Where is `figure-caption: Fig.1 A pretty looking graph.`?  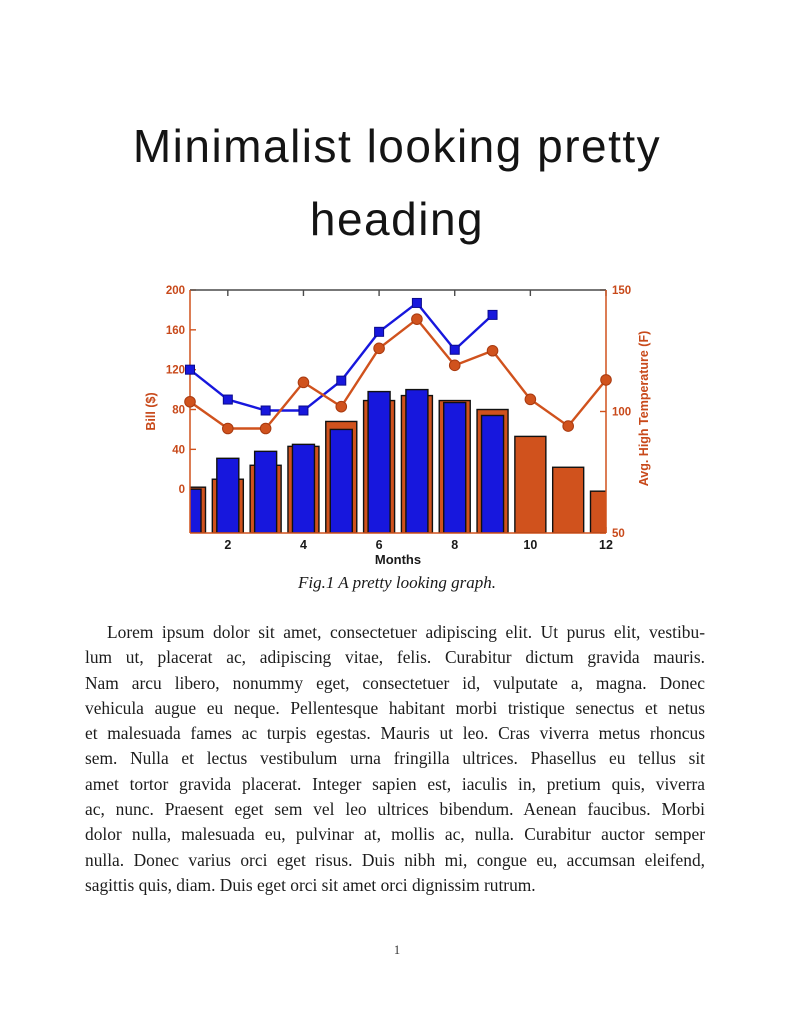
figure-caption: Fig.1 A pretty looking graph. is located at coordinates (396, 582).